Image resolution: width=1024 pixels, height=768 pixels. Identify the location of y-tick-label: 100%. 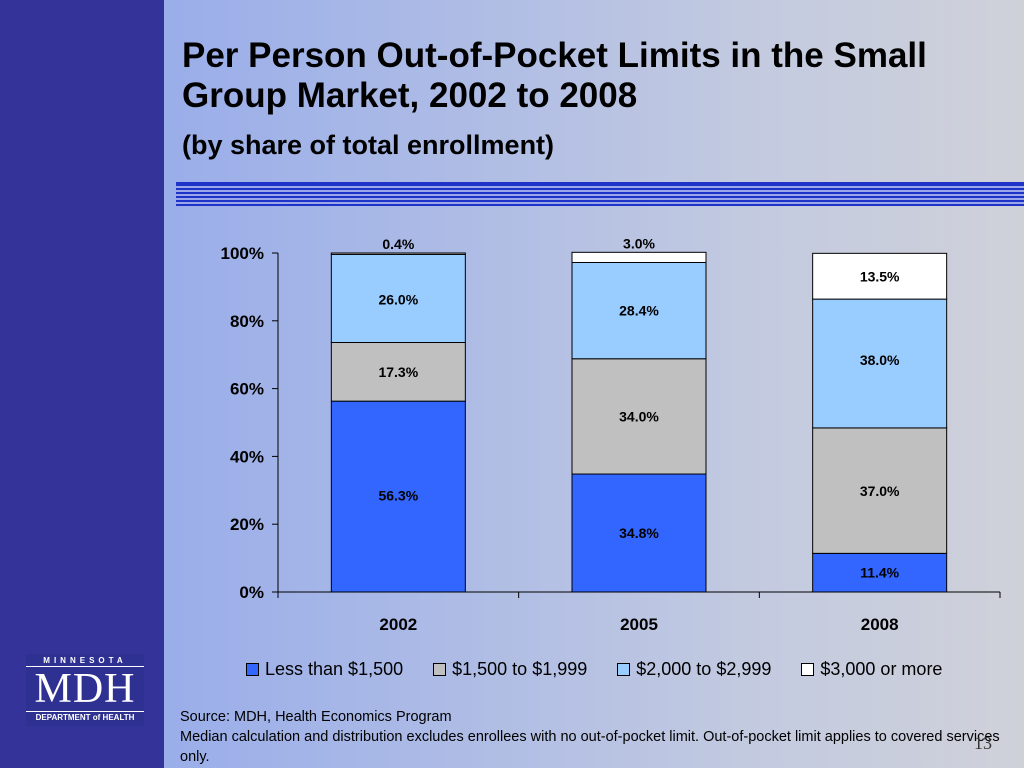
(242, 253).